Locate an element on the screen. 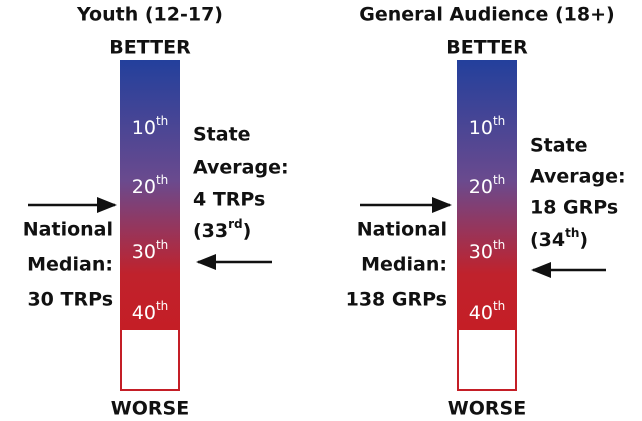 The image size is (642, 421). panel-title: Youth (12-17) is located at coordinates (149, 15).